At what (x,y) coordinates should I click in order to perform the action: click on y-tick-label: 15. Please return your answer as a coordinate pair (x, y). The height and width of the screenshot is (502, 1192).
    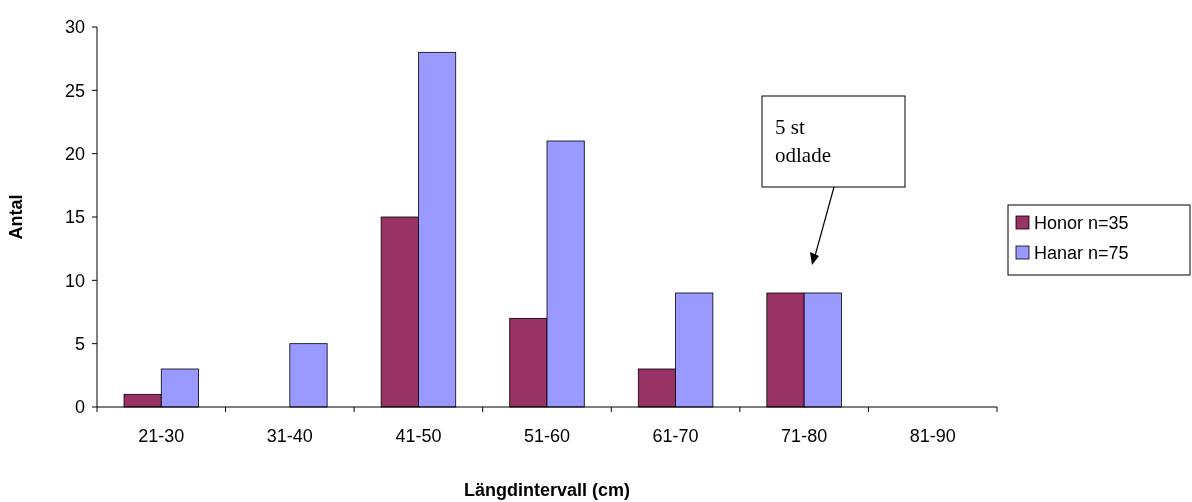
    Looking at the image, I should click on (74, 217).